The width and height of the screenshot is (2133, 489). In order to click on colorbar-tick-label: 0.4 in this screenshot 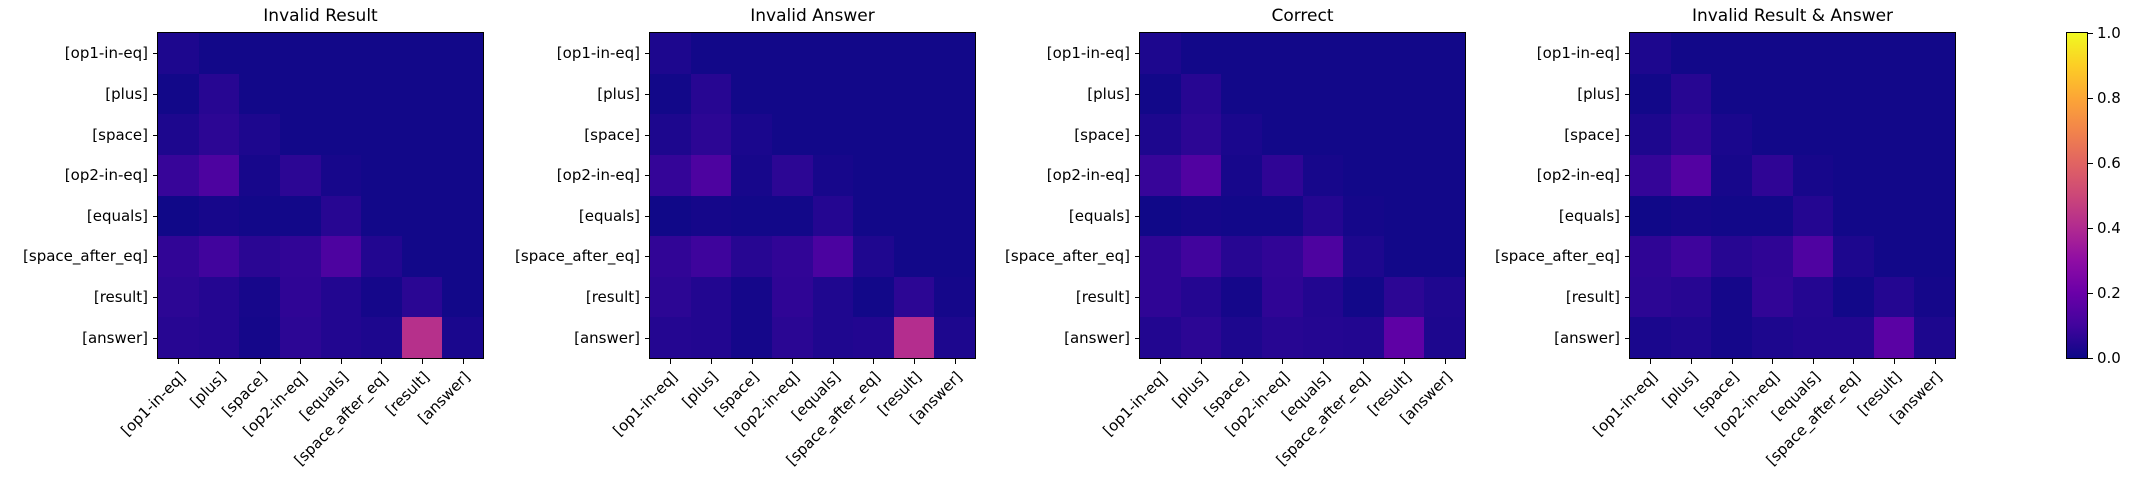, I will do `click(2109, 228)`.